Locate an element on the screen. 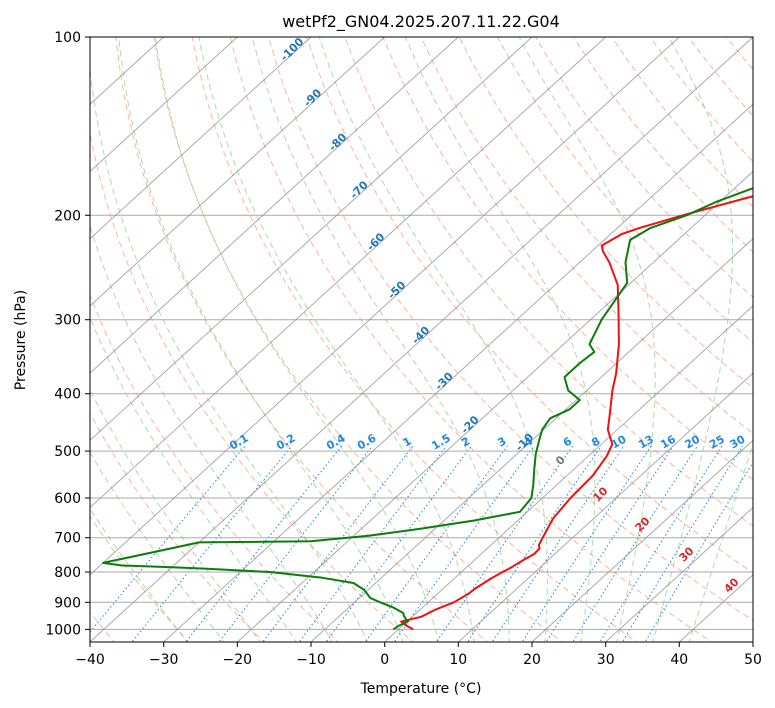  chart-title: wetPf2_GN04.2025.207.11.22.G04 is located at coordinates (421, 22).